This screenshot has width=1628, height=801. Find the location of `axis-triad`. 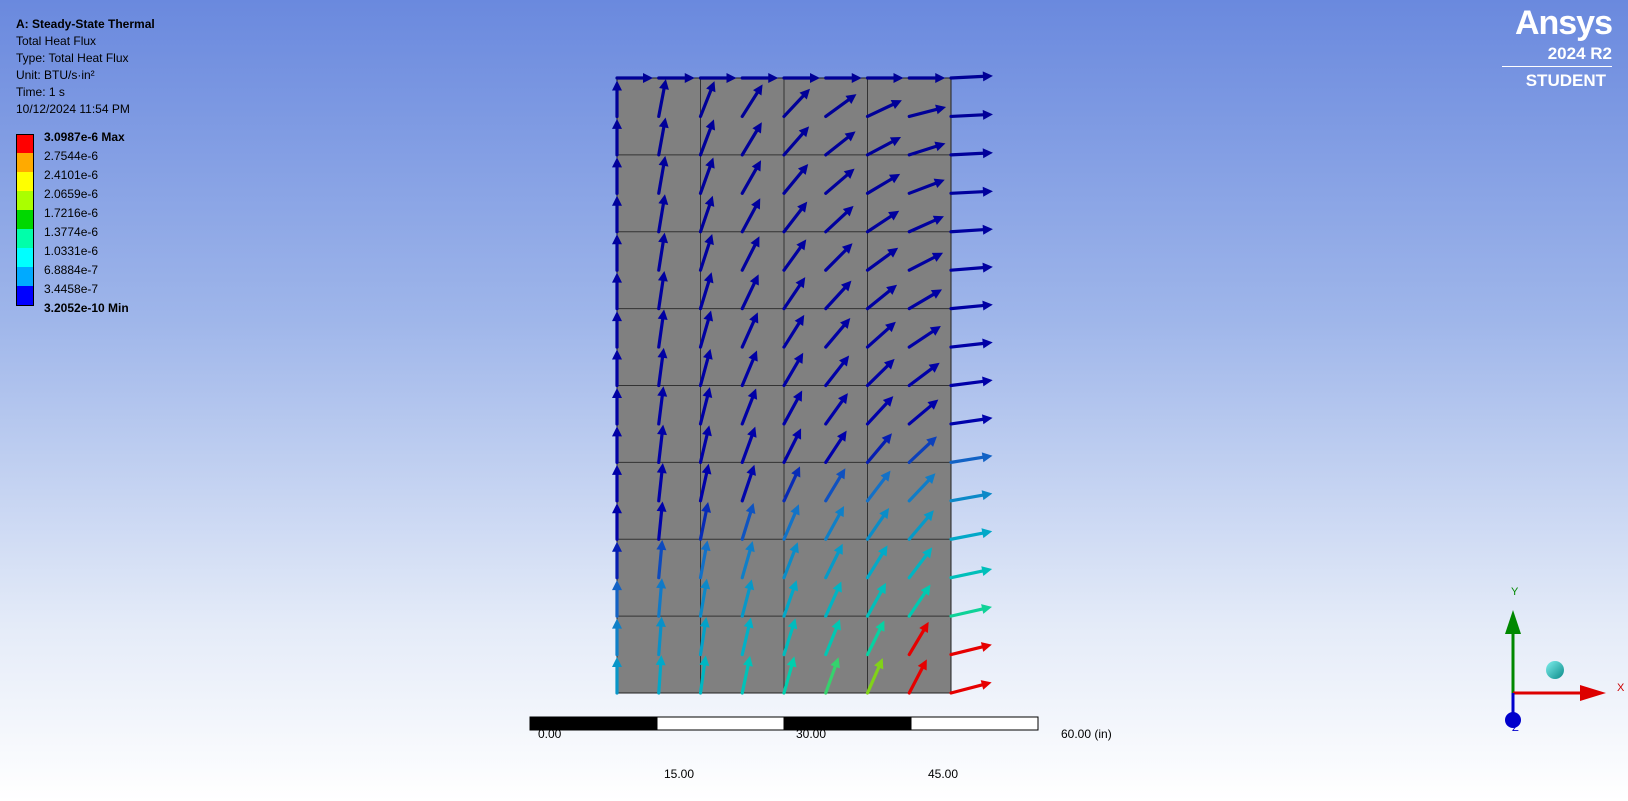

axis-triad is located at coordinates (1555, 669).